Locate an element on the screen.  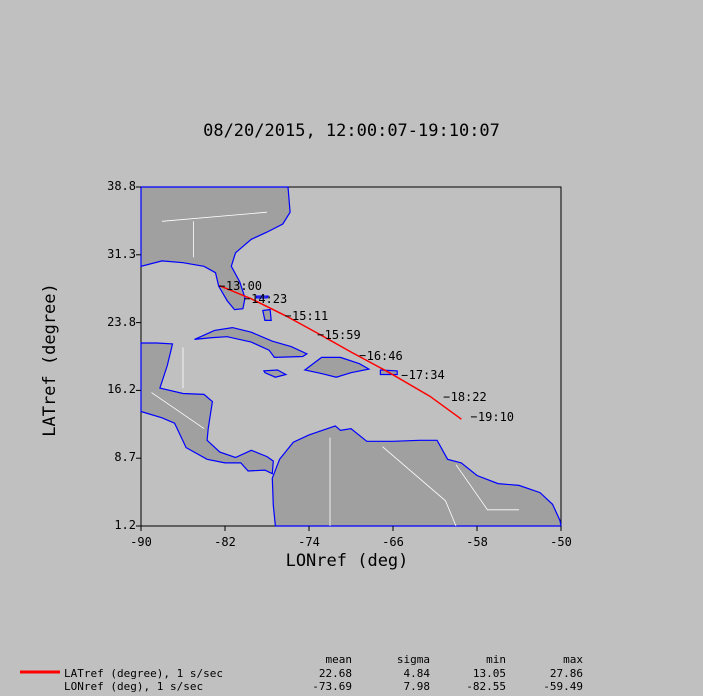
time-label-2: 15:11 is located at coordinates (310, 315).